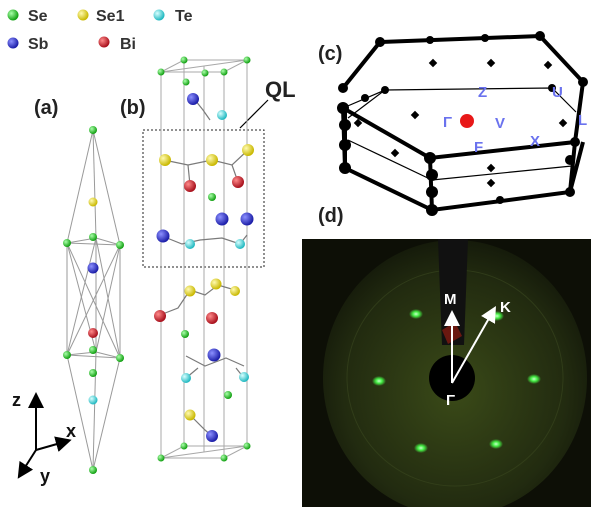  What do you see at coordinates (100, 30) in the screenshot?
I see `legend: Se Se1 Te Sb Bi` at bounding box center [100, 30].